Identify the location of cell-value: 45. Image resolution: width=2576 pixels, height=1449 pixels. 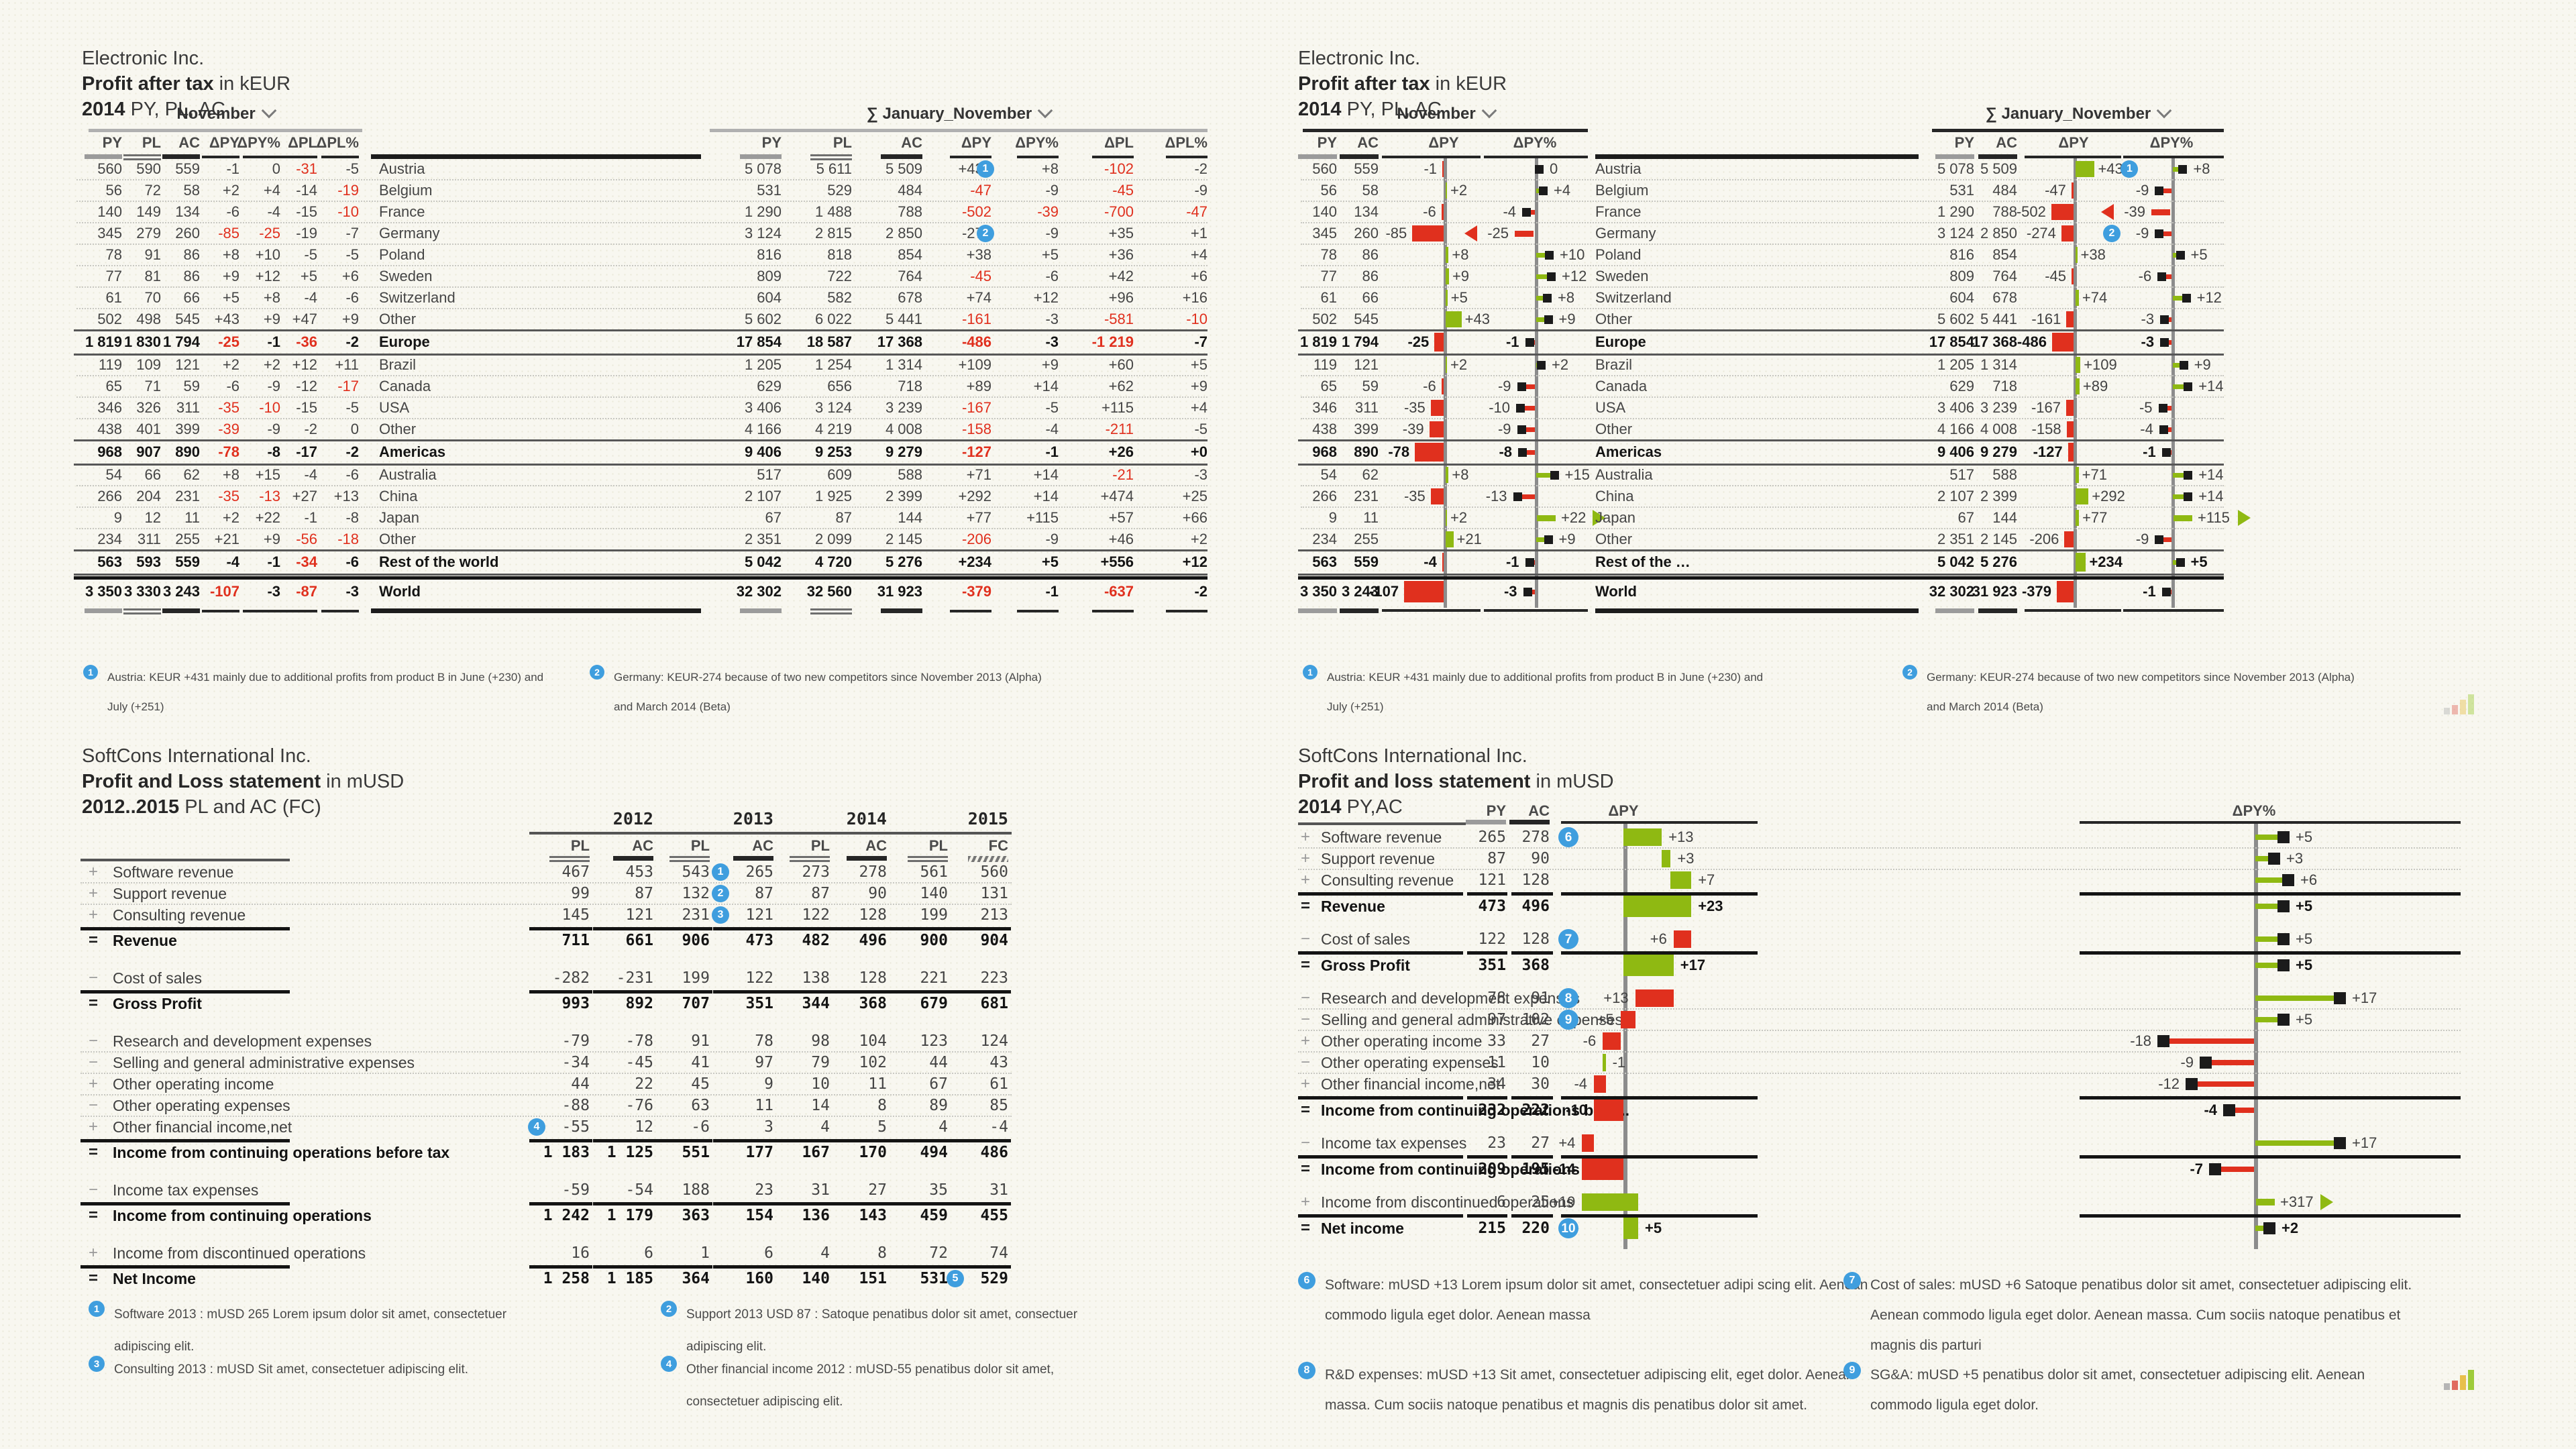
(700, 1084).